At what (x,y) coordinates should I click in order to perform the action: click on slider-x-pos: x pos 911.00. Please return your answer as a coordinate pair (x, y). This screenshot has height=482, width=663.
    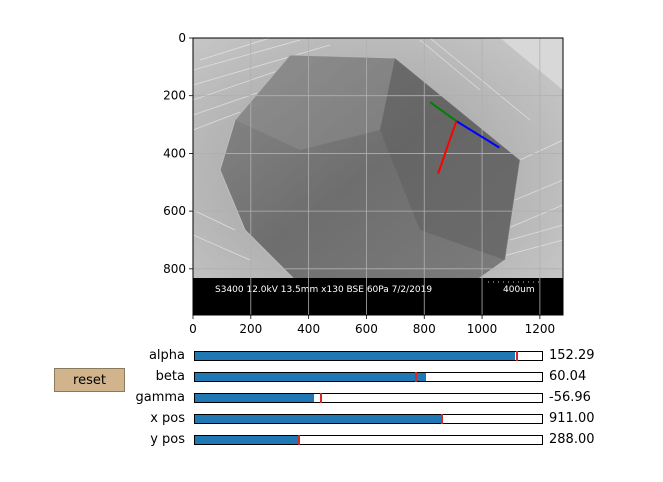
    Looking at the image, I should click on (331, 419).